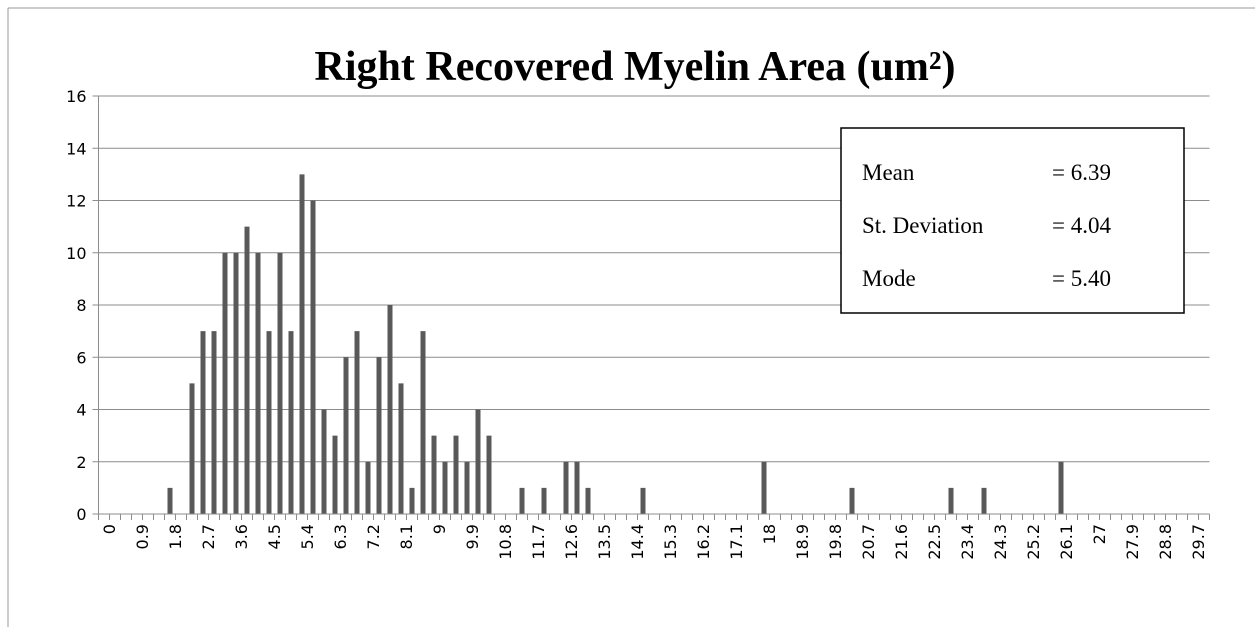 This screenshot has height=627, width=1255. I want to click on x-tick-label: 21.6, so click(901, 542).